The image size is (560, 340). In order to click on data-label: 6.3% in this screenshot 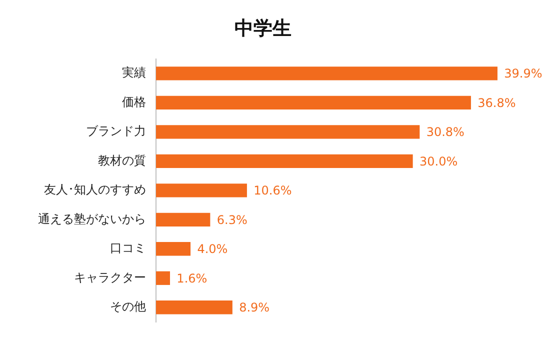, I will do `click(232, 219)`.